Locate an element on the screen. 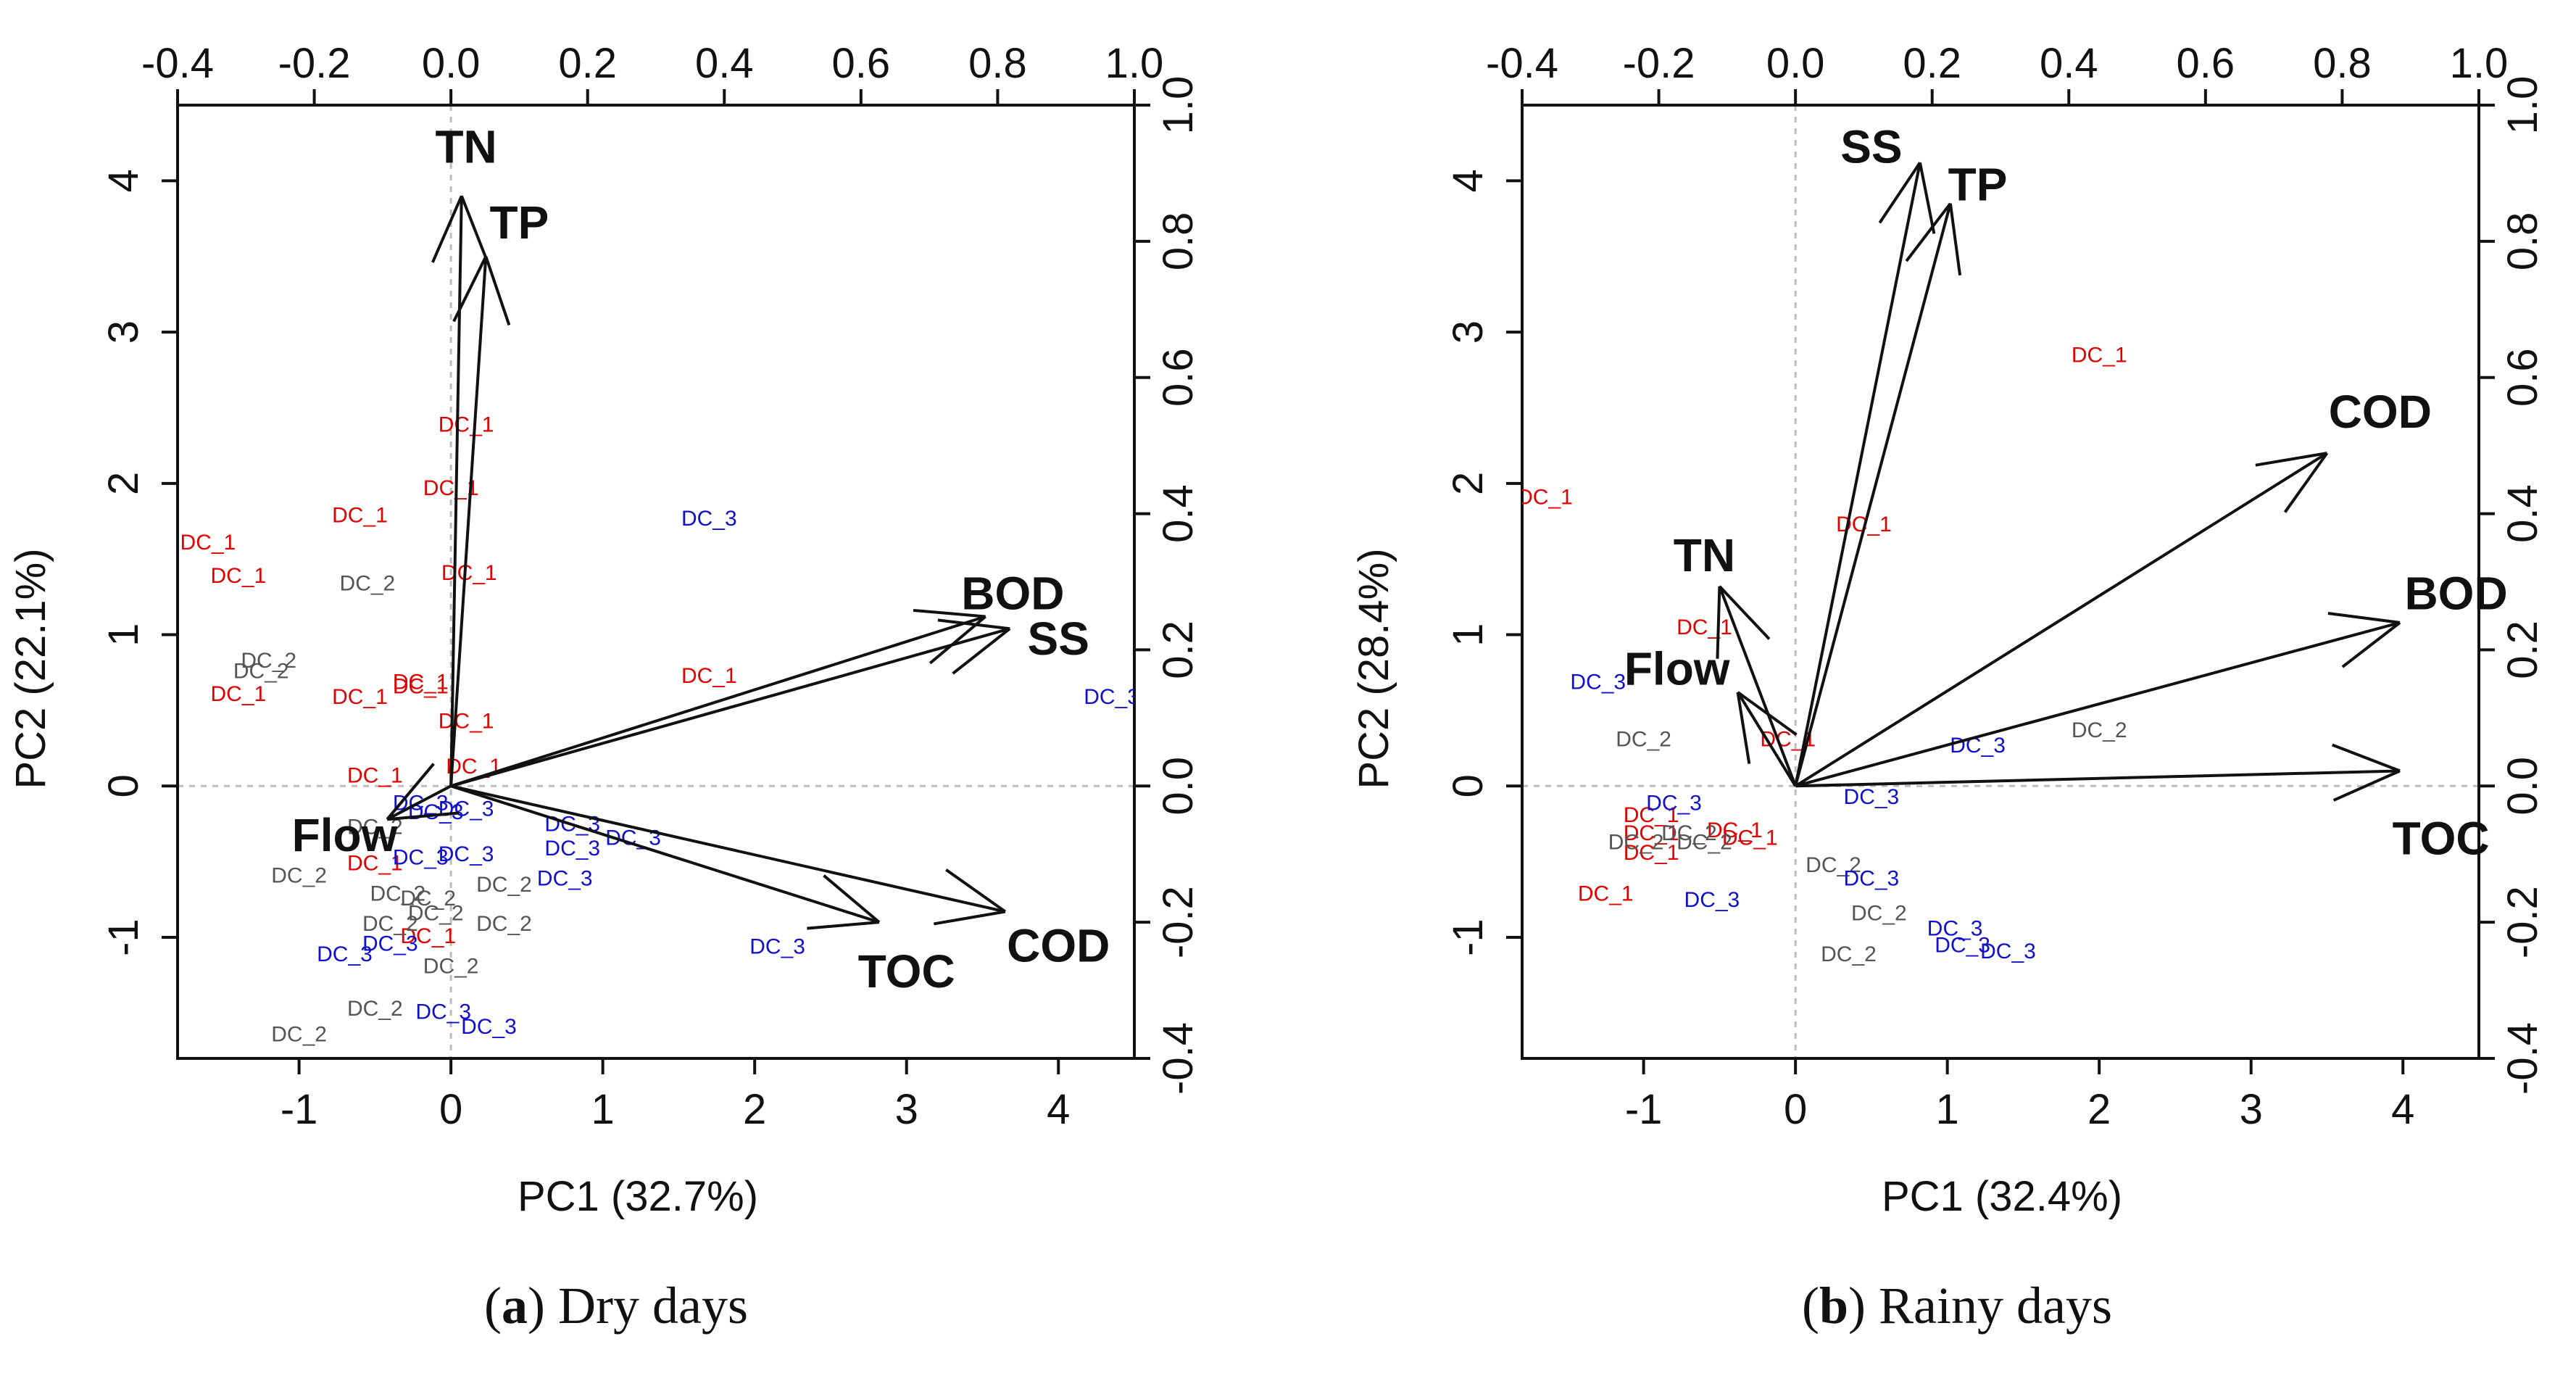 Image resolution: width=2576 pixels, height=1381 pixels. y-tick-label: 4 is located at coordinates (1468, 180).